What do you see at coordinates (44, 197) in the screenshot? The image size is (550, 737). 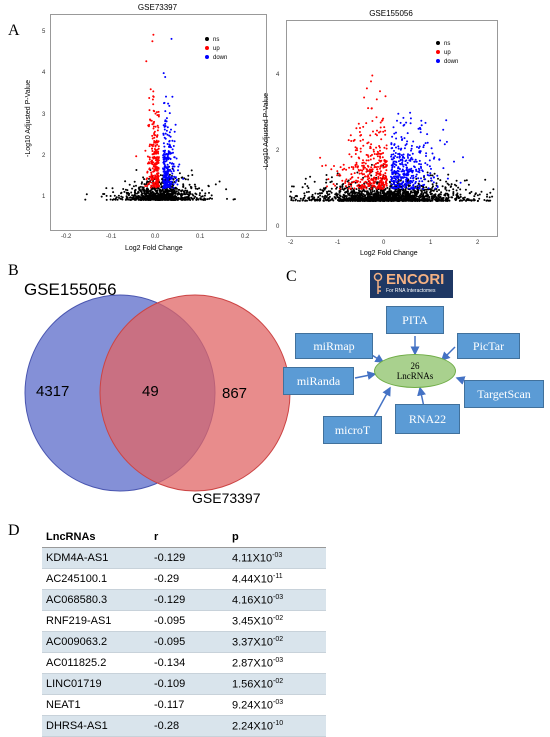 I see `y-tick-label: 1` at bounding box center [44, 197].